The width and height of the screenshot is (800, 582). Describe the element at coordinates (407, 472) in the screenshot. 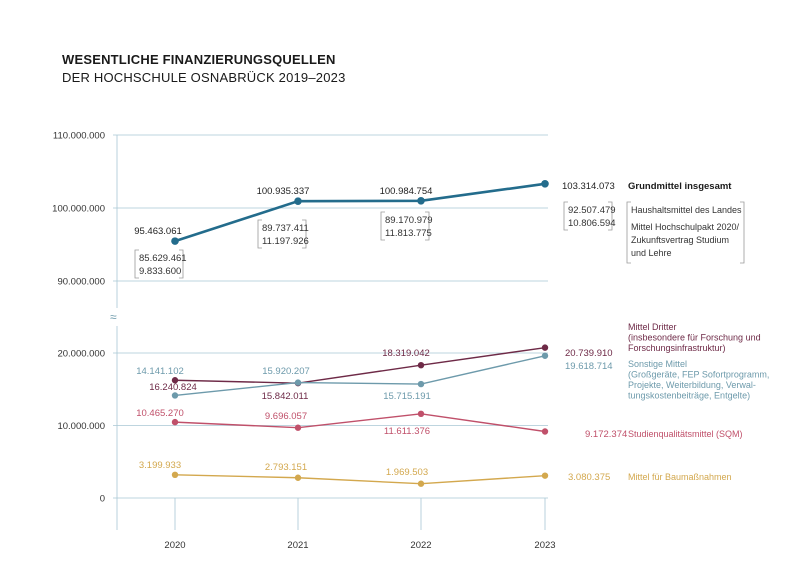

I see `value-label-bau: 1.969.503` at that location.